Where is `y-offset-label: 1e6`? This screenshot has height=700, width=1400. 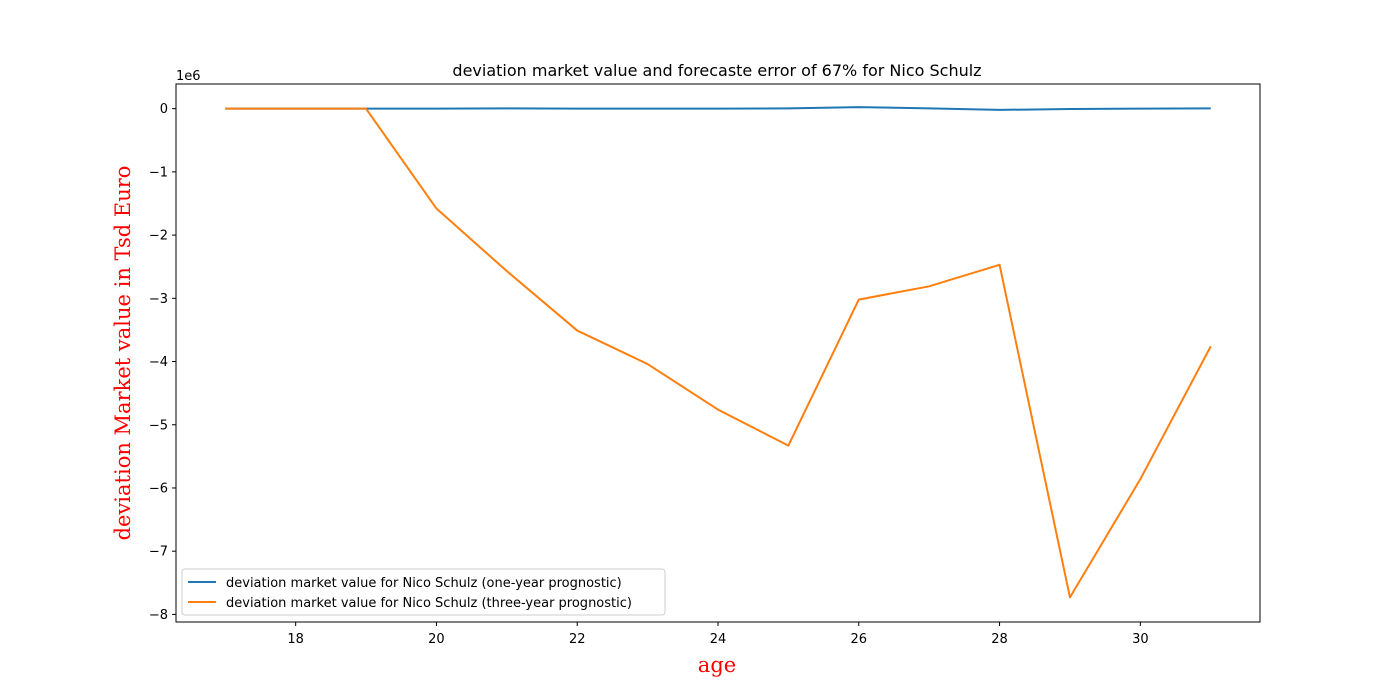
y-offset-label: 1e6 is located at coordinates (188, 76).